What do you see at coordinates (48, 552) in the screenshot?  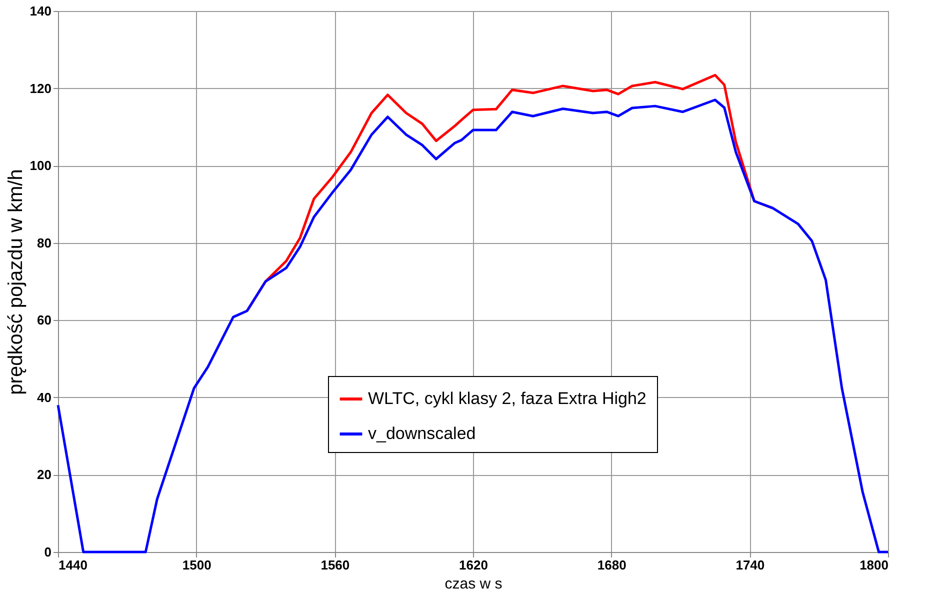 I see `y-tick-label: 0` at bounding box center [48, 552].